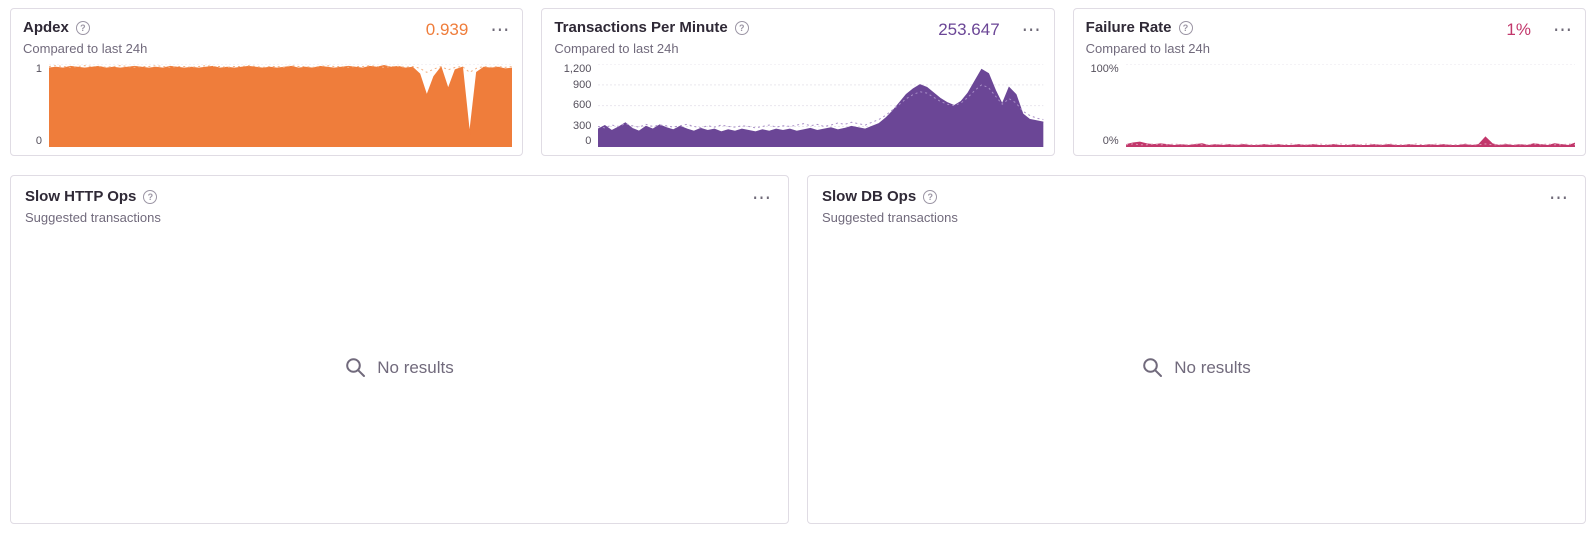 Image resolution: width=1596 pixels, height=544 pixels. I want to click on card-header-right: 253.647 ⋯, so click(990, 29).